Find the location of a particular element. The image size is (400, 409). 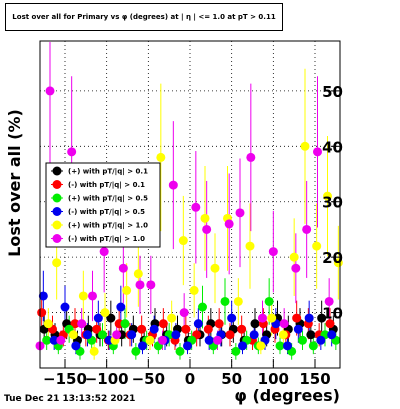

x-axis-title: φ (degrees) is located at coordinates (287, 395).